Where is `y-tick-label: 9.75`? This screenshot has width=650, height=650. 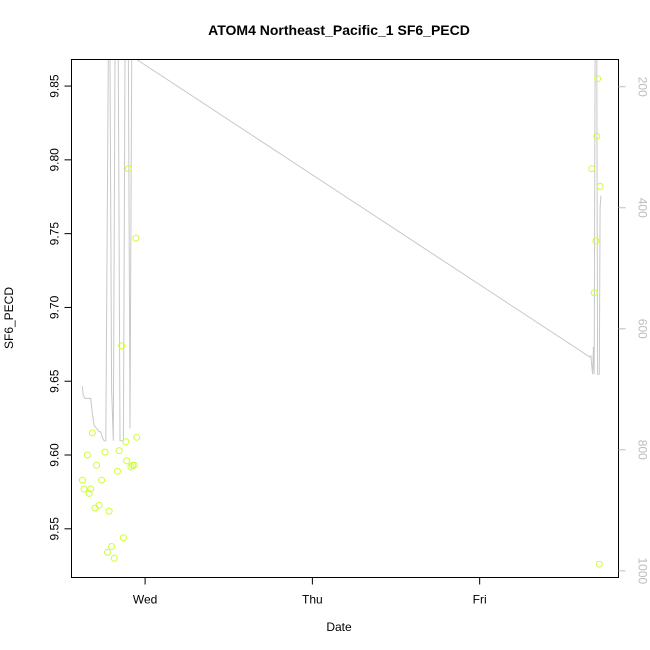
y-tick-label: 9.75 is located at coordinates (55, 234).